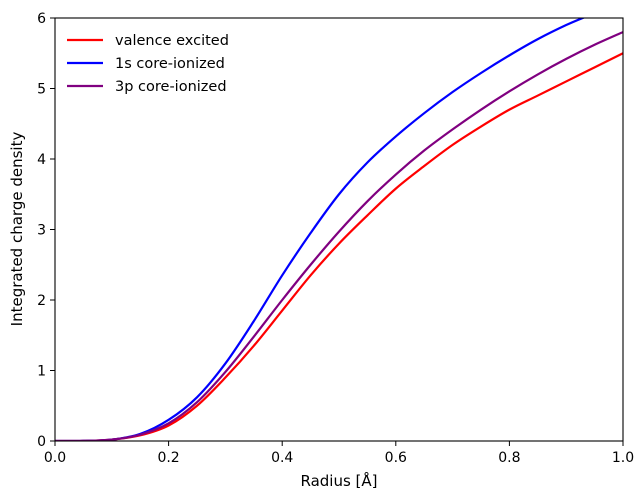  Describe the element at coordinates (509, 458) in the screenshot. I see `x-tick-label: 0.8` at that location.